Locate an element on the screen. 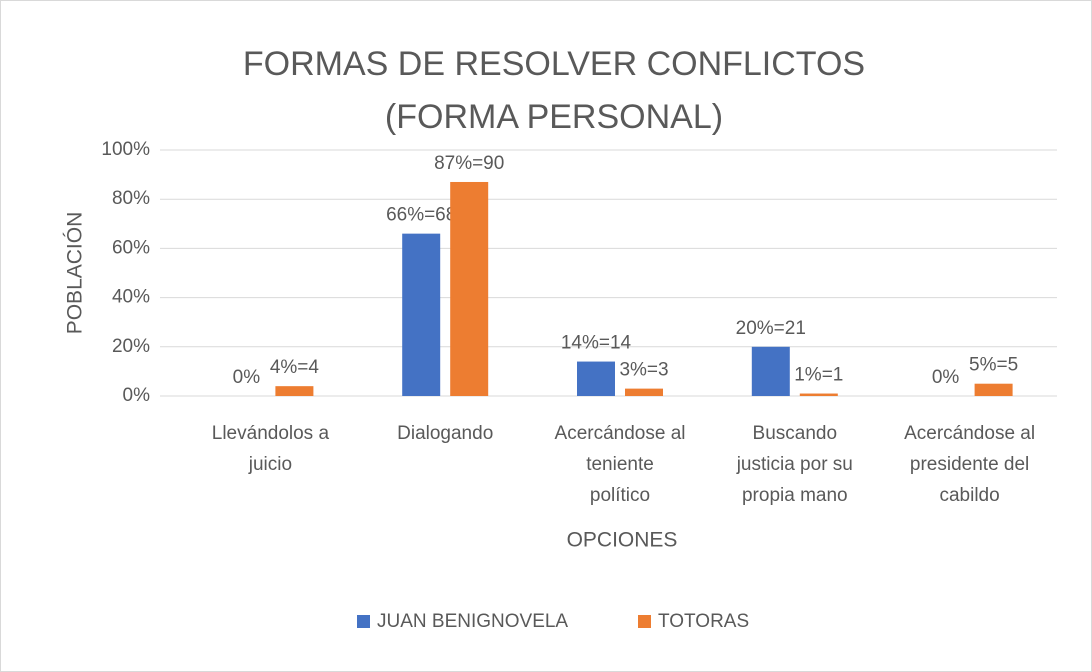  y-tick-label: 0% is located at coordinates (137, 395).